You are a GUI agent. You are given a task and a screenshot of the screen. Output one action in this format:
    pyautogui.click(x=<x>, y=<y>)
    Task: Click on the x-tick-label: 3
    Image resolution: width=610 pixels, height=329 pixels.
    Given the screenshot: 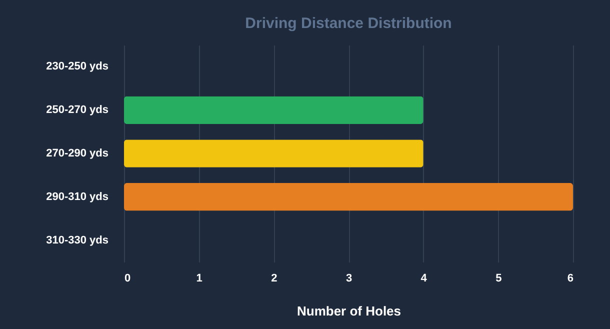 What is the action you would take?
    pyautogui.click(x=349, y=278)
    